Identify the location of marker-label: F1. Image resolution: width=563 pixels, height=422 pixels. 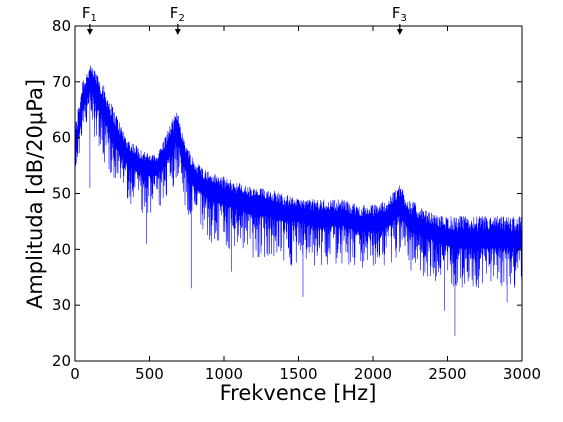
(89, 14).